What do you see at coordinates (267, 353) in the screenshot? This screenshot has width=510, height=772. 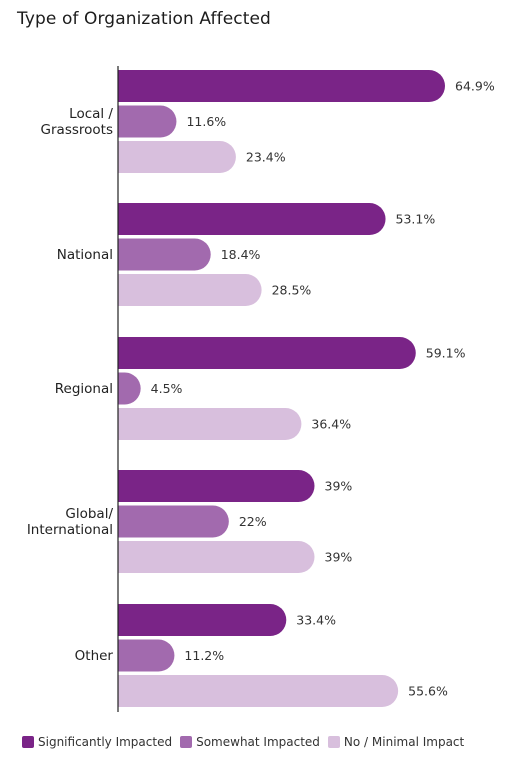 I see `bar-regional-significantly-impacted` at bounding box center [267, 353].